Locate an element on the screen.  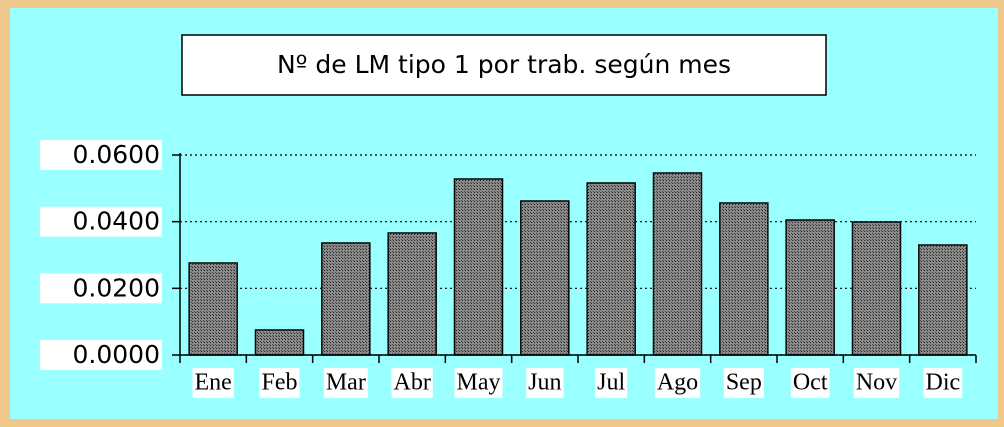
x-tick-label: Nov is located at coordinates (876, 383).